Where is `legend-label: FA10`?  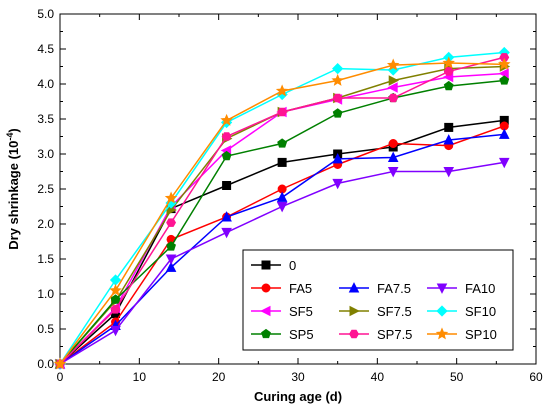 legend-label: FA10 is located at coordinates (480, 288).